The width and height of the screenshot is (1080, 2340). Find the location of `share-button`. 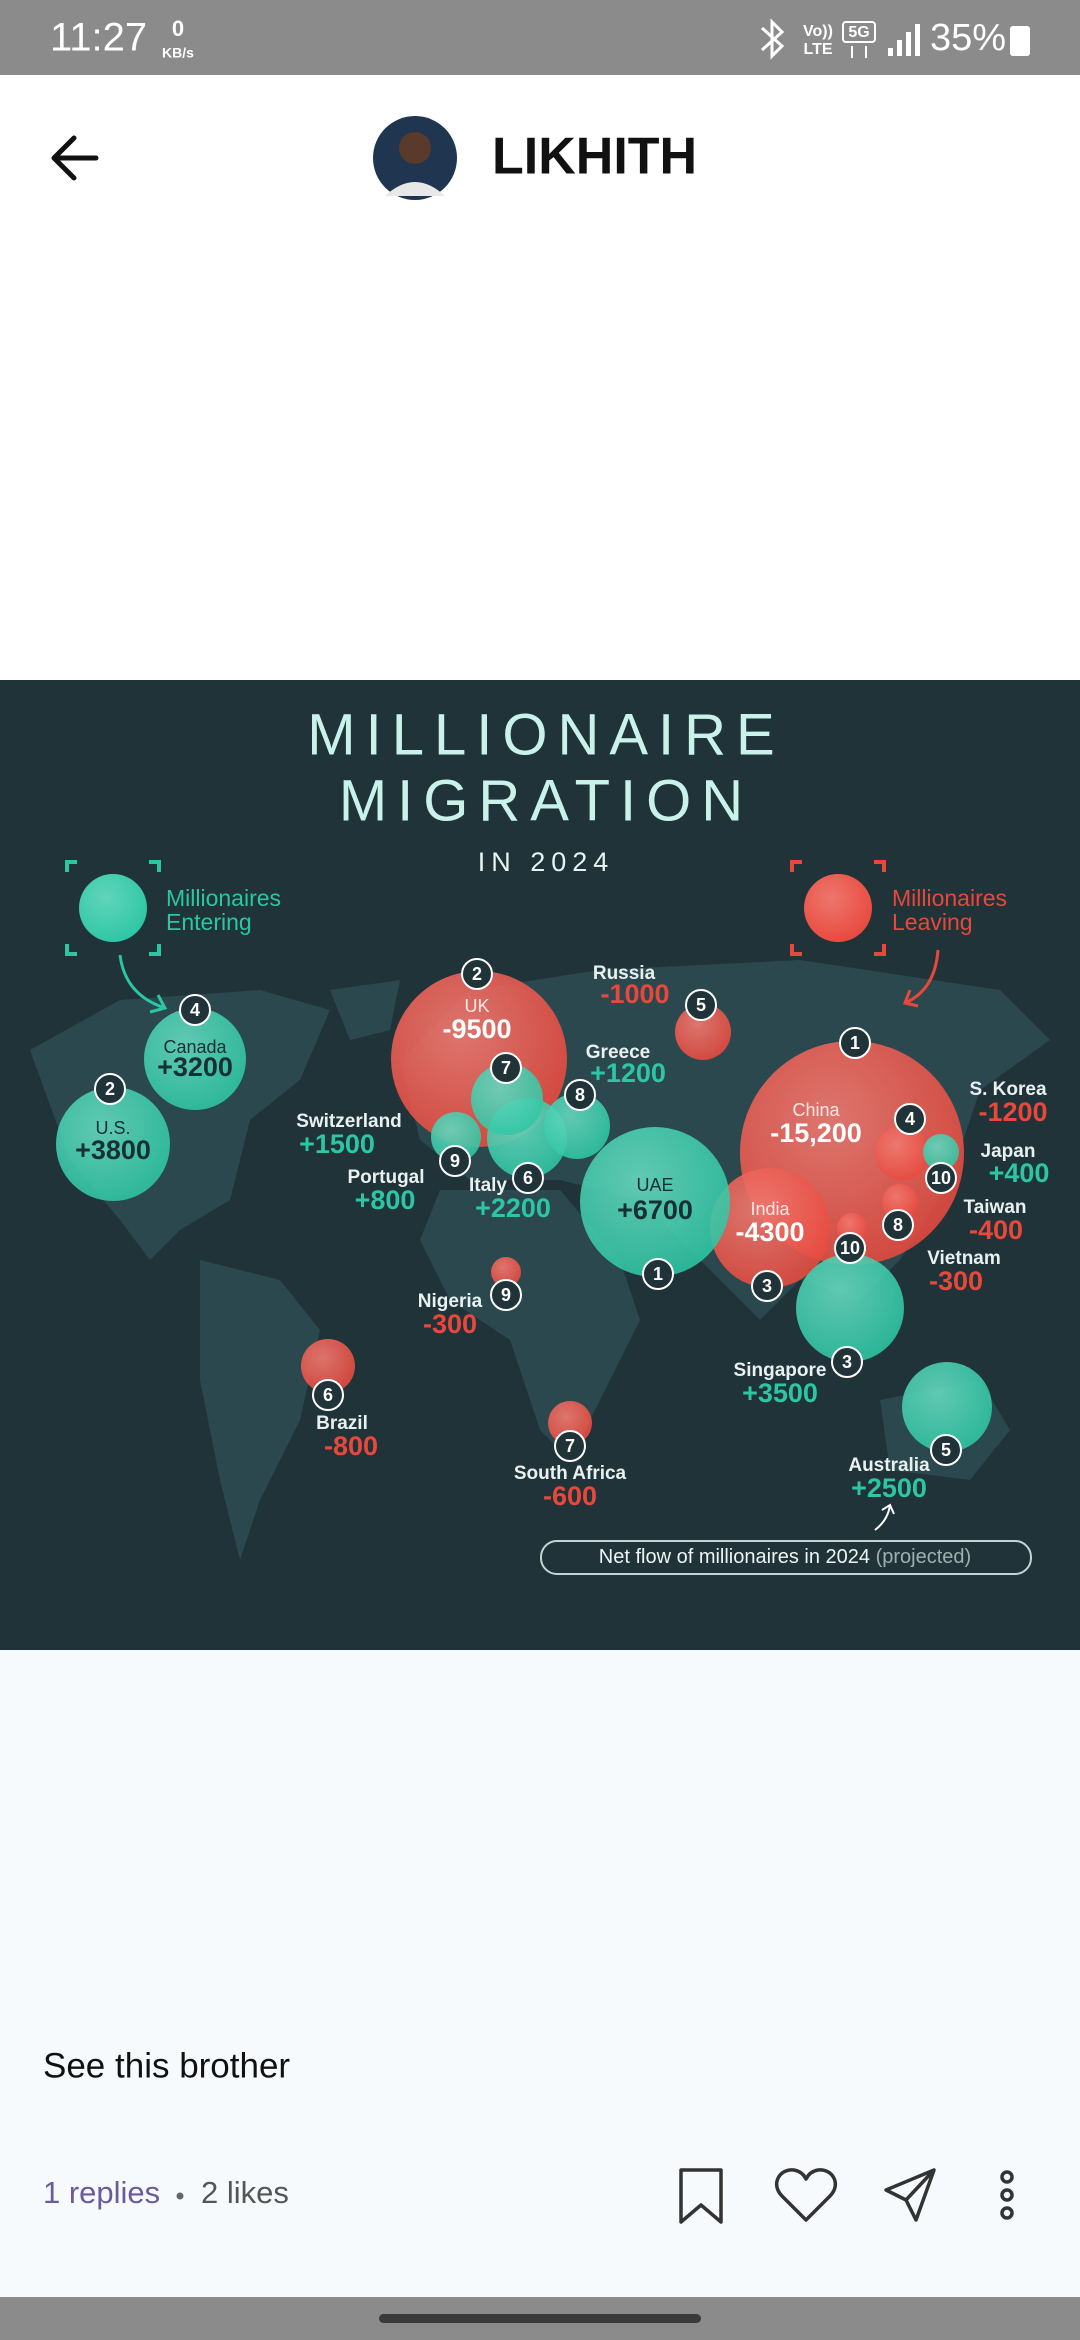

share-button is located at coordinates (910, 2195).